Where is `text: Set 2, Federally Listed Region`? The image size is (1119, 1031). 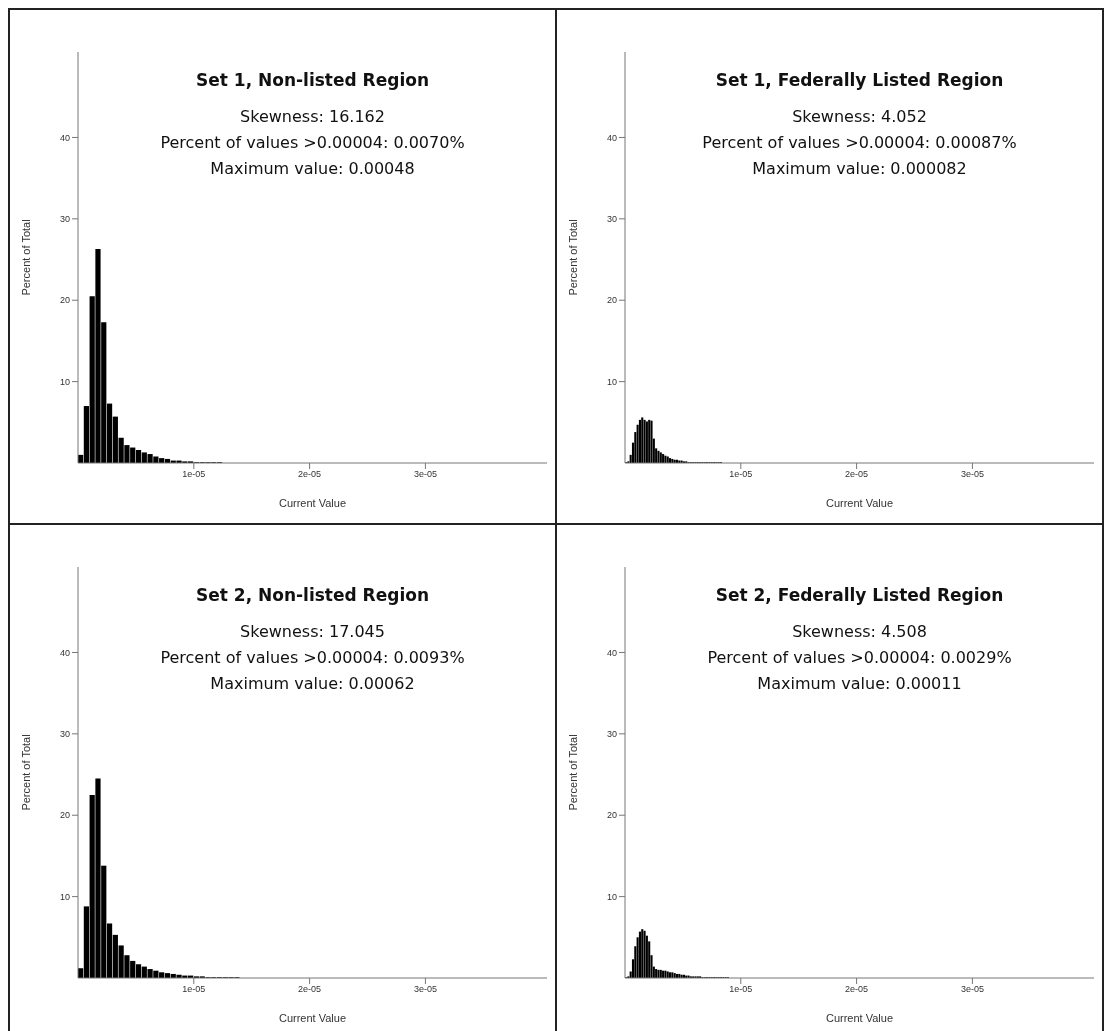
text: Set 2, Federally Listed Region is located at coordinates (859, 595).